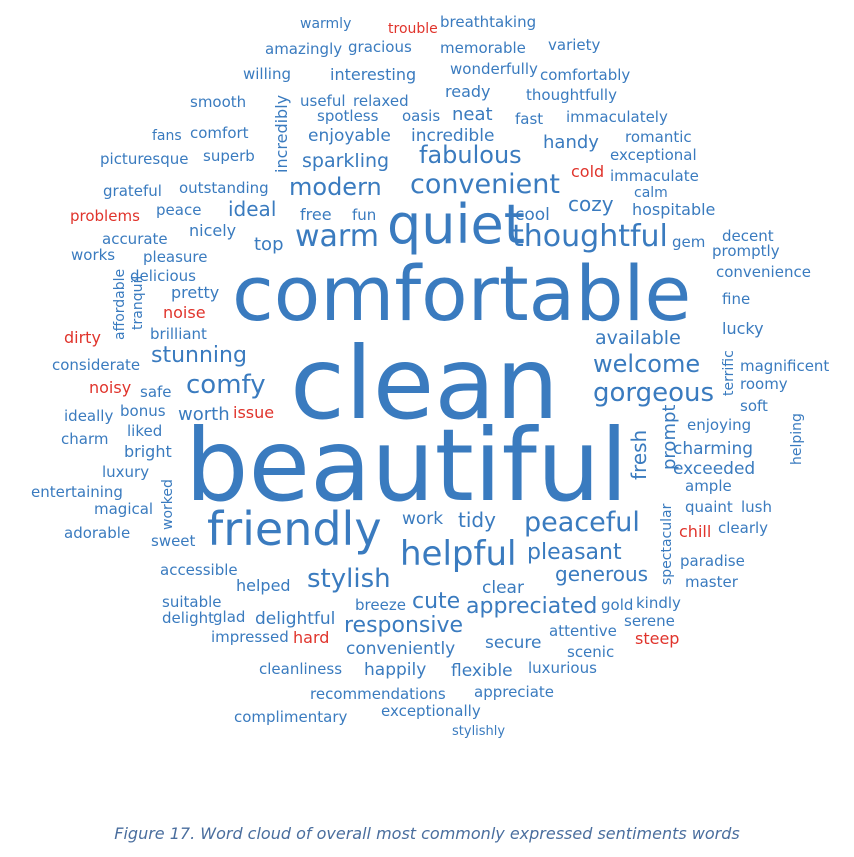 This screenshot has width=854, height=857. I want to click on word-lucky: lucky, so click(743, 328).